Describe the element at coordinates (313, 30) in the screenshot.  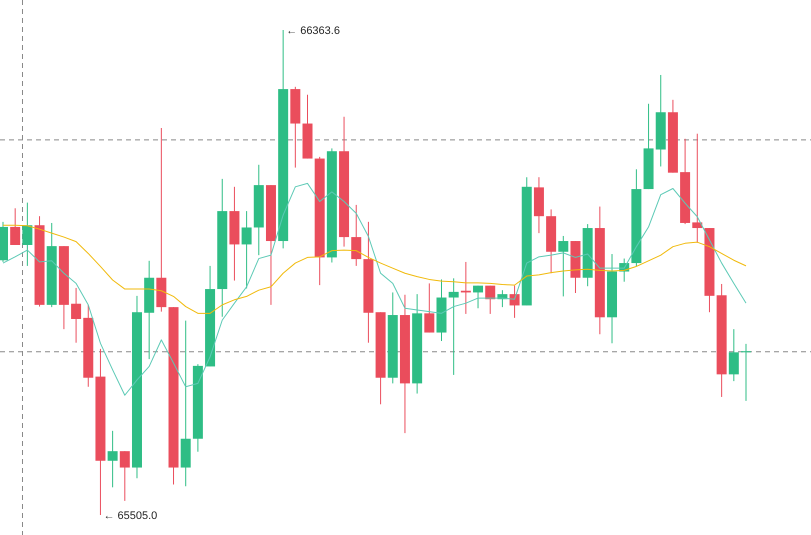
I see `annotation: ← 66363.6` at that location.